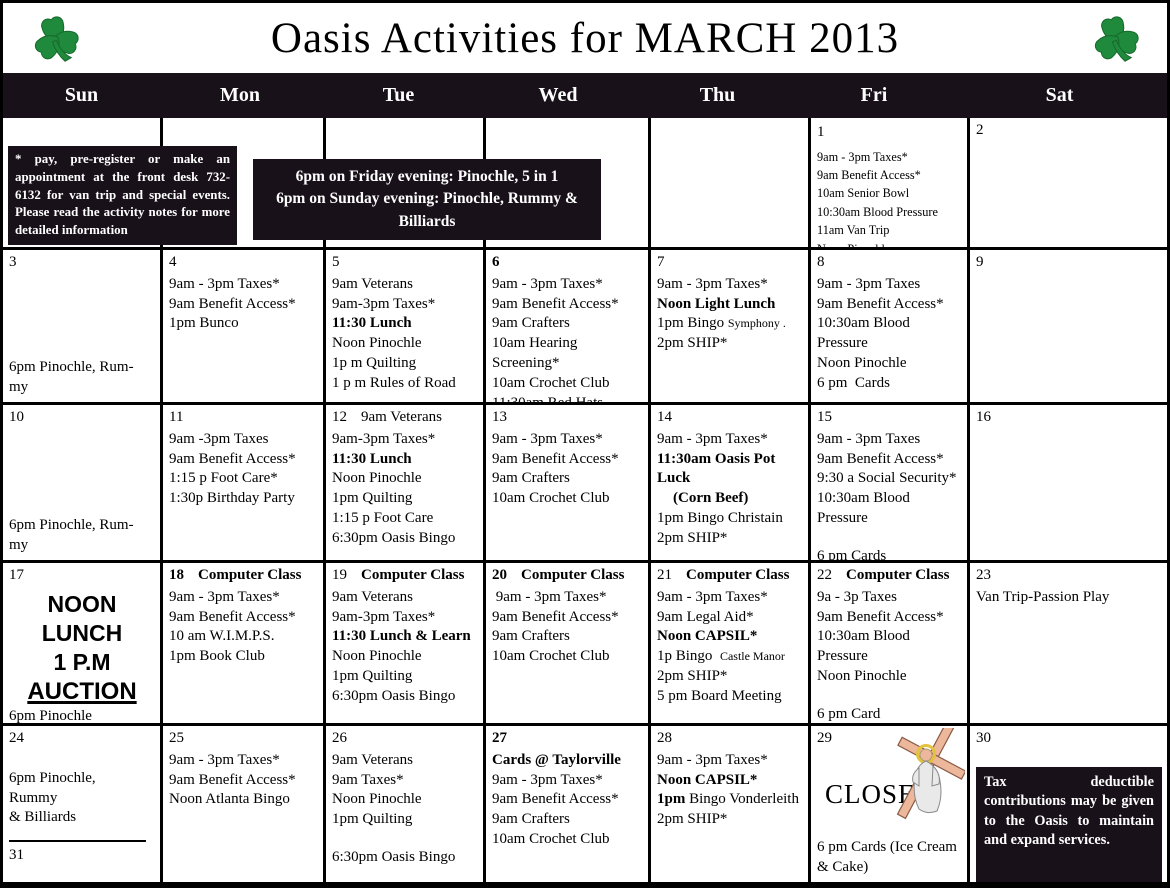 The height and width of the screenshot is (888, 1170). I want to click on event: 1 p m Rules of Road, so click(394, 382).